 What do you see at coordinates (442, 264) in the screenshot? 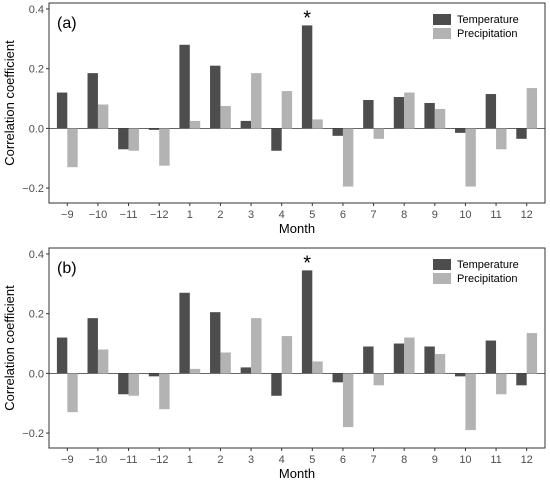
I see `panel-b-legend-swatch-temperature` at bounding box center [442, 264].